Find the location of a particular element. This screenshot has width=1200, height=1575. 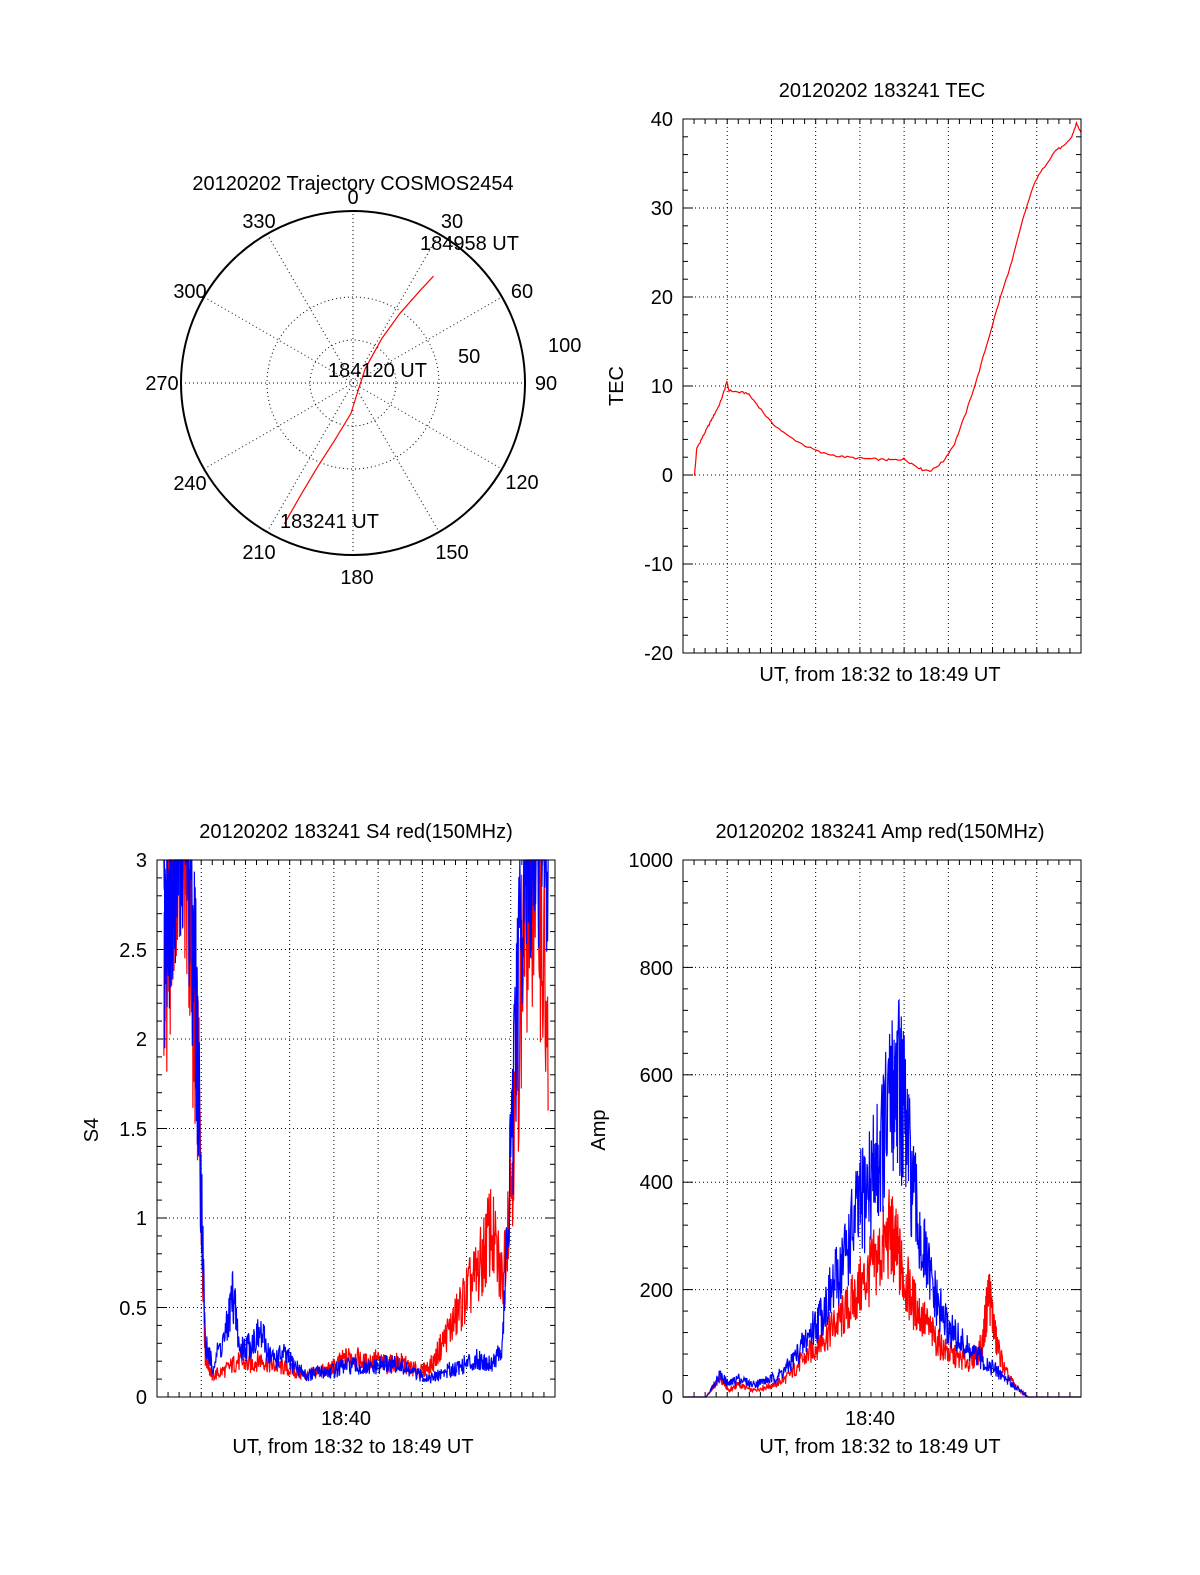

s4-ytick-label: 0 is located at coordinates (141, 1398).